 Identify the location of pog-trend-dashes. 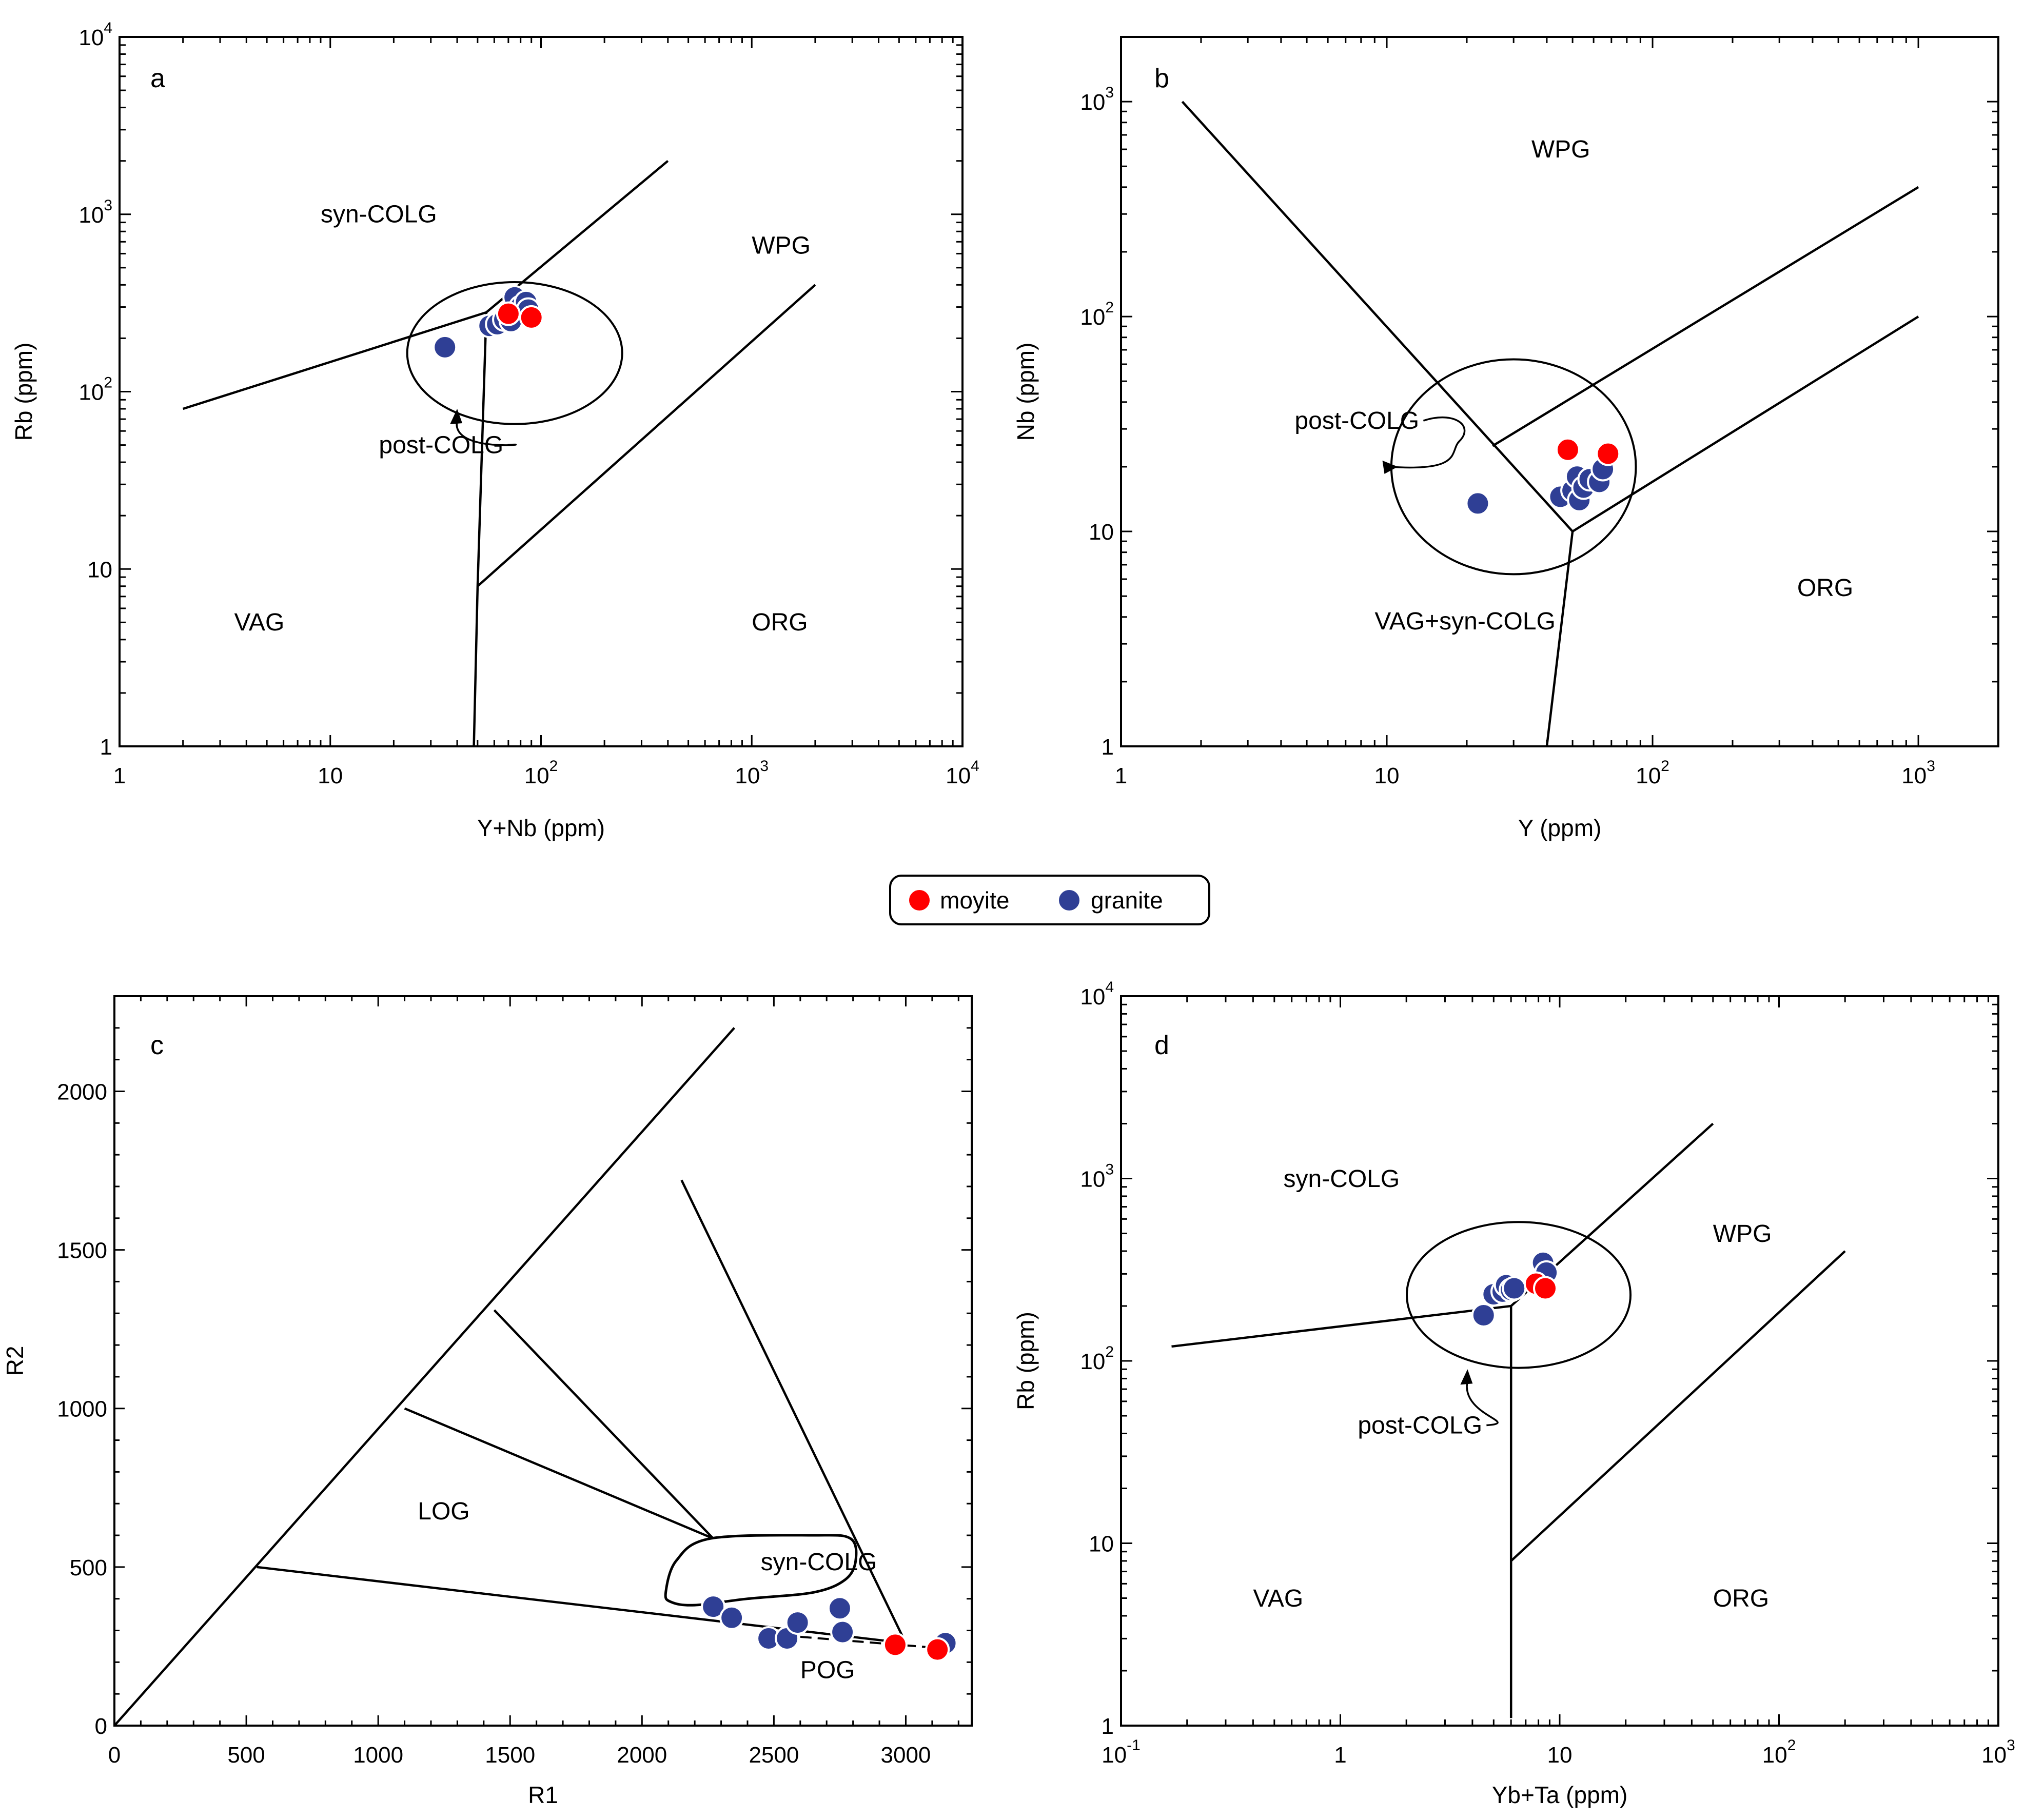
(869, 1642).